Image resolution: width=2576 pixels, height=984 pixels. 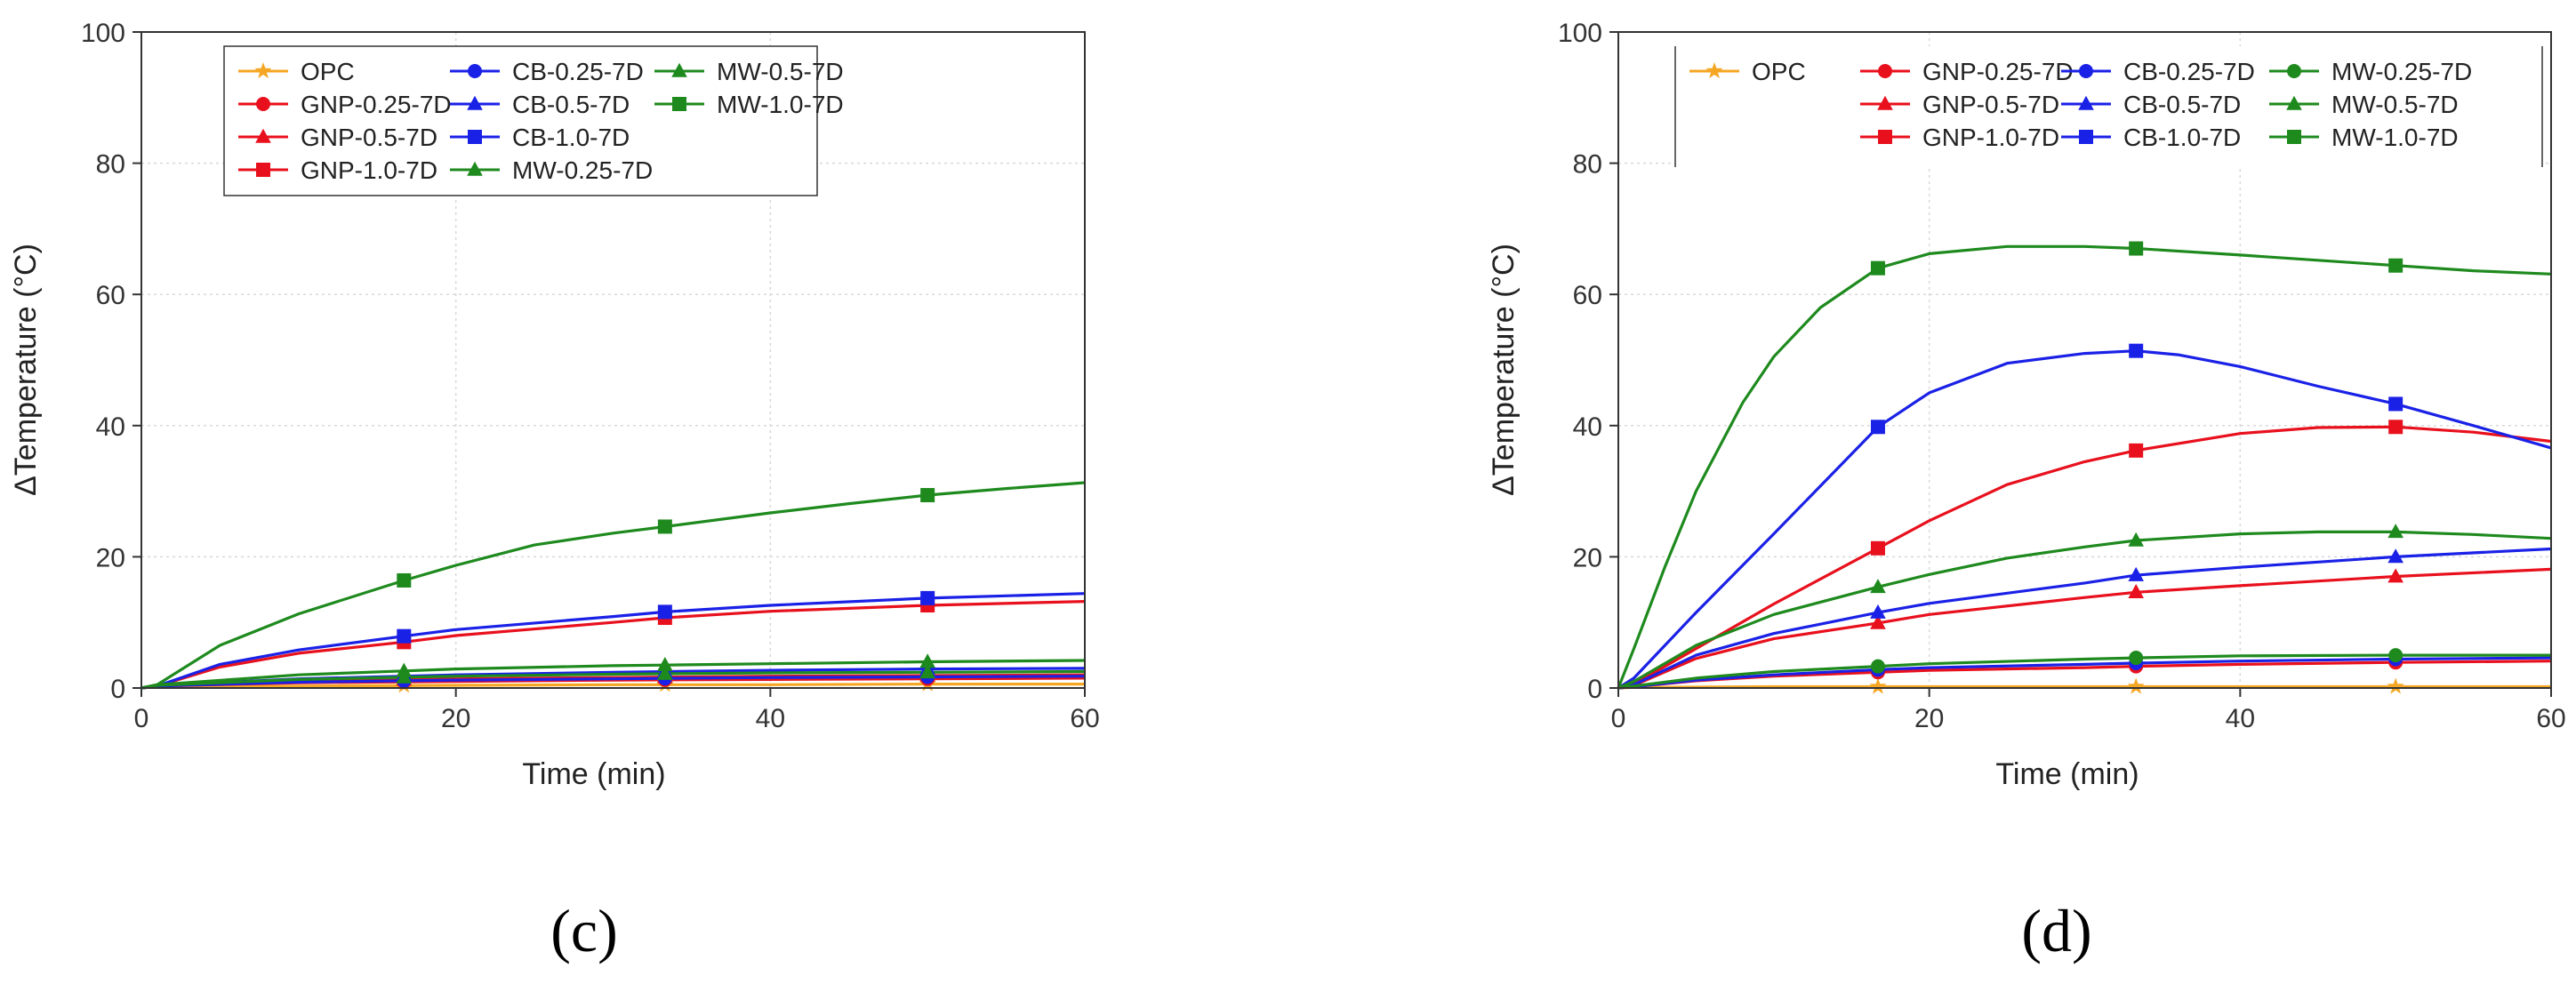 I want to click on x-tick-label: 60, so click(x=2550, y=718).